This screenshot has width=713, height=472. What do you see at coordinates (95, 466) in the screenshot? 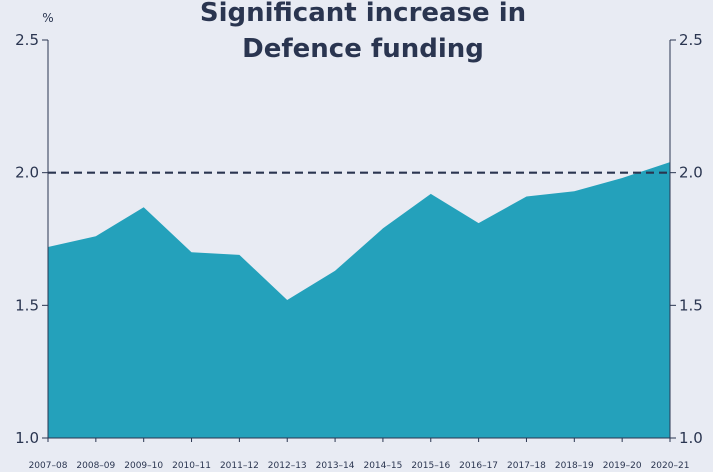
I see `x-tick-label-1: 2008–09` at bounding box center [95, 466].